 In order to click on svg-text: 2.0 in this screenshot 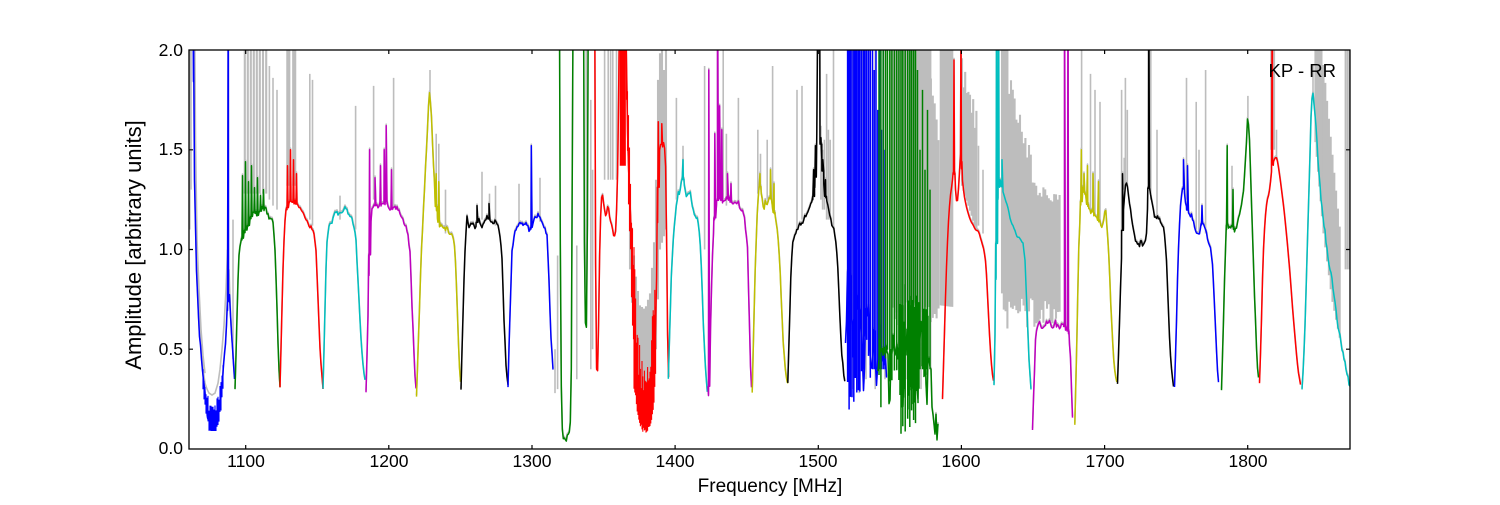, I will do `click(171, 50)`.